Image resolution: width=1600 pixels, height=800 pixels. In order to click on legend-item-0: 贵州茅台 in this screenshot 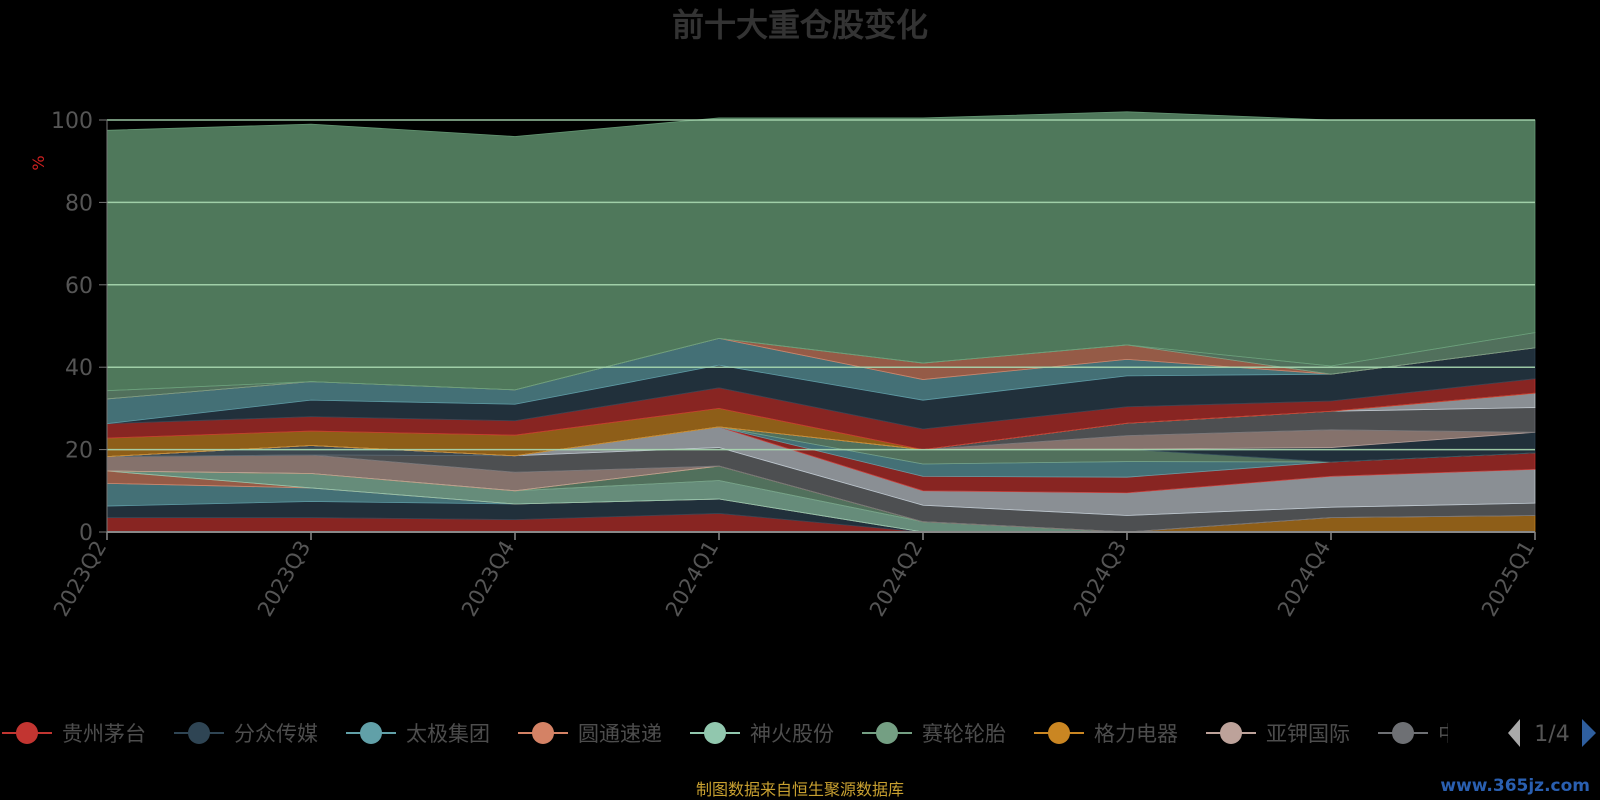, I will do `click(74, 734)`.